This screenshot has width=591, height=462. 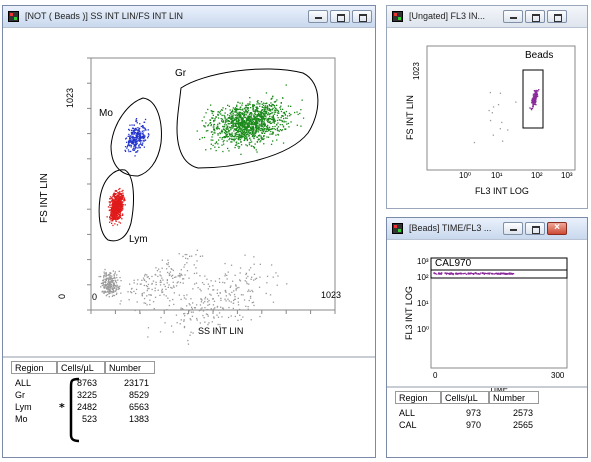 What do you see at coordinates (557, 228) in the screenshot?
I see `close-button: ×` at bounding box center [557, 228].